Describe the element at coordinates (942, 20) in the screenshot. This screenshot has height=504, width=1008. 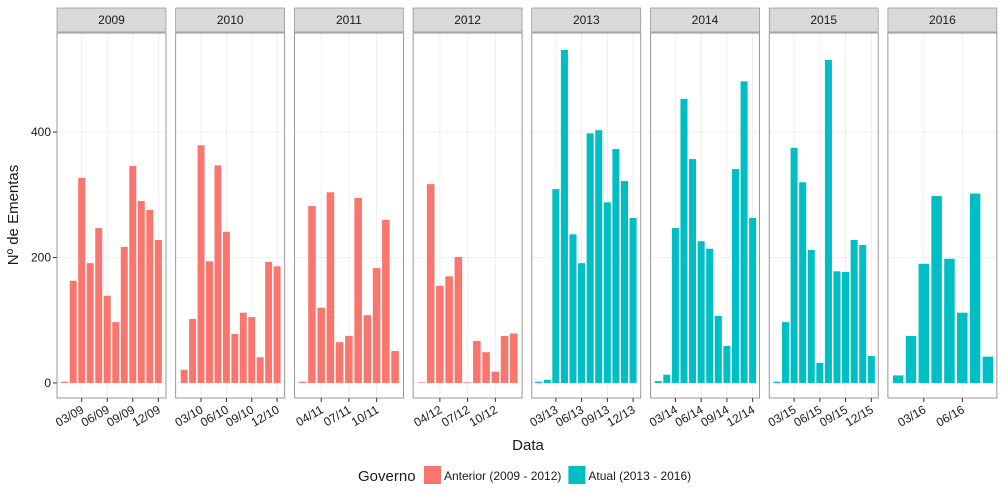
I see `panel-title: 2016` at that location.